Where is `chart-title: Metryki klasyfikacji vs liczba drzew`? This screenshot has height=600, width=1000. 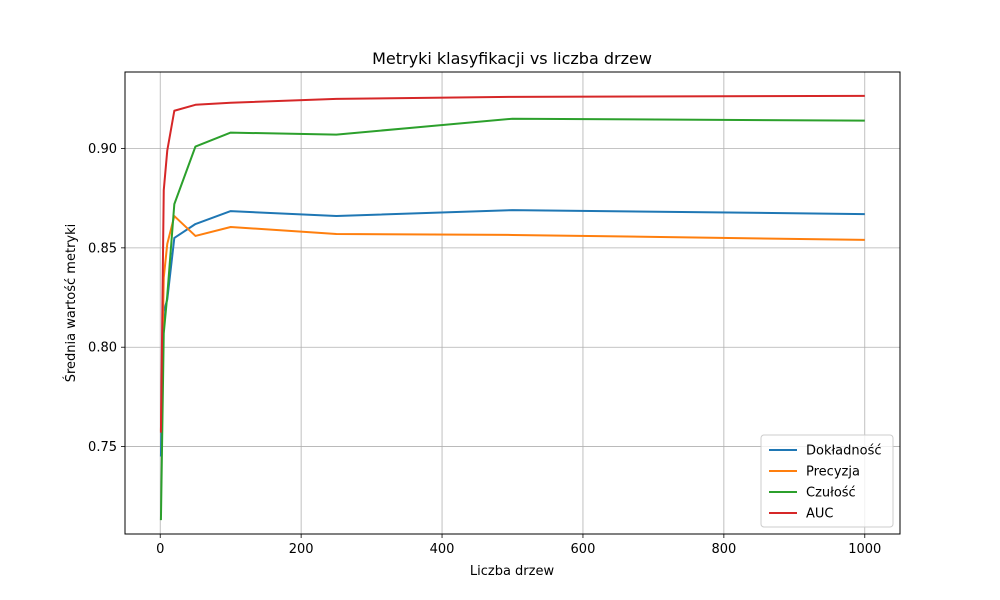
chart-title: Metryki klasyfikacji vs liczba drzew is located at coordinates (512, 58).